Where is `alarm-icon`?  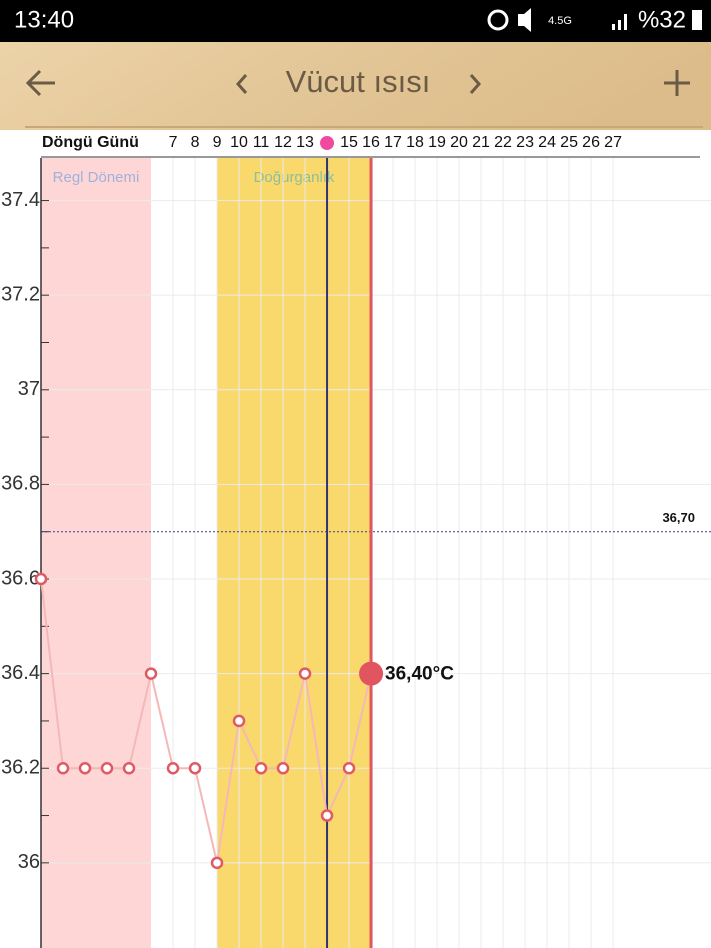 alarm-icon is located at coordinates (498, 20).